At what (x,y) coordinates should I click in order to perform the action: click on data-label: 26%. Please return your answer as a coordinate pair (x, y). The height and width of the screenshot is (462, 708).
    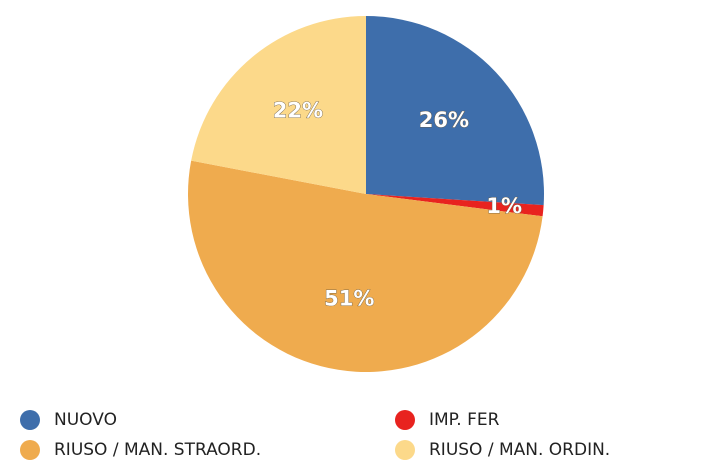
    Looking at the image, I should click on (444, 120).